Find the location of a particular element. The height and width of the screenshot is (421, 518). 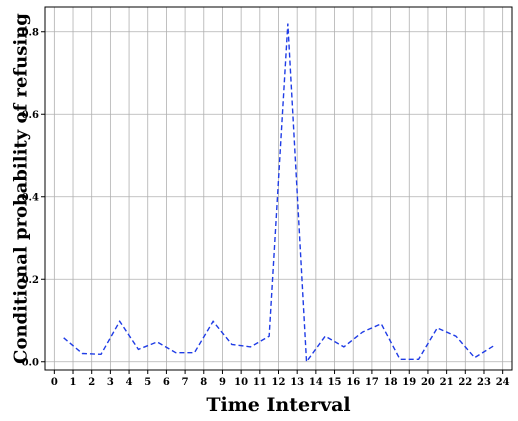

x-tick-label: 9 is located at coordinates (222, 382).